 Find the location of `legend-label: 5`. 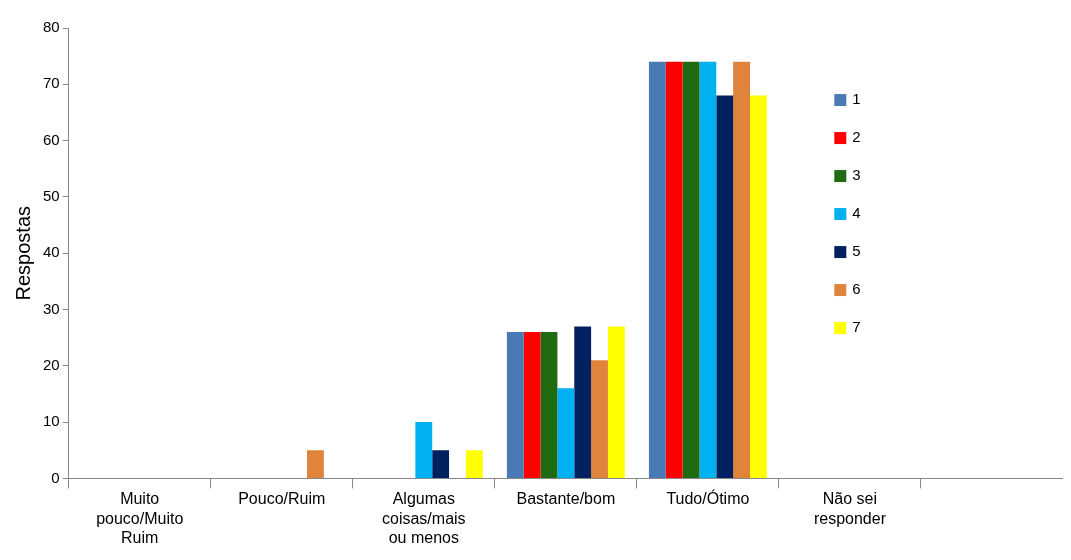

legend-label: 5 is located at coordinates (856, 251).